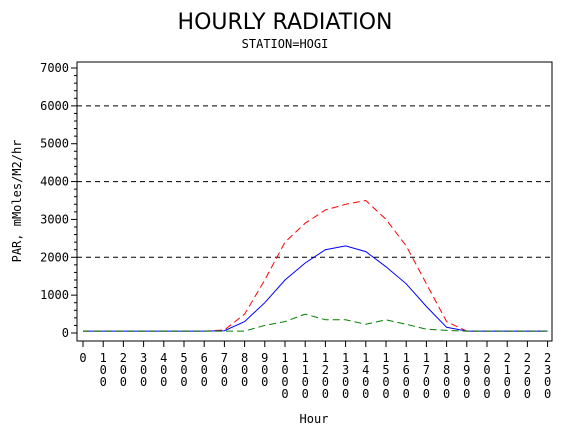 Image resolution: width=570 pixels, height=430 pixels. What do you see at coordinates (54, 219) in the screenshot?
I see `y-tick-label: 3000` at bounding box center [54, 219].